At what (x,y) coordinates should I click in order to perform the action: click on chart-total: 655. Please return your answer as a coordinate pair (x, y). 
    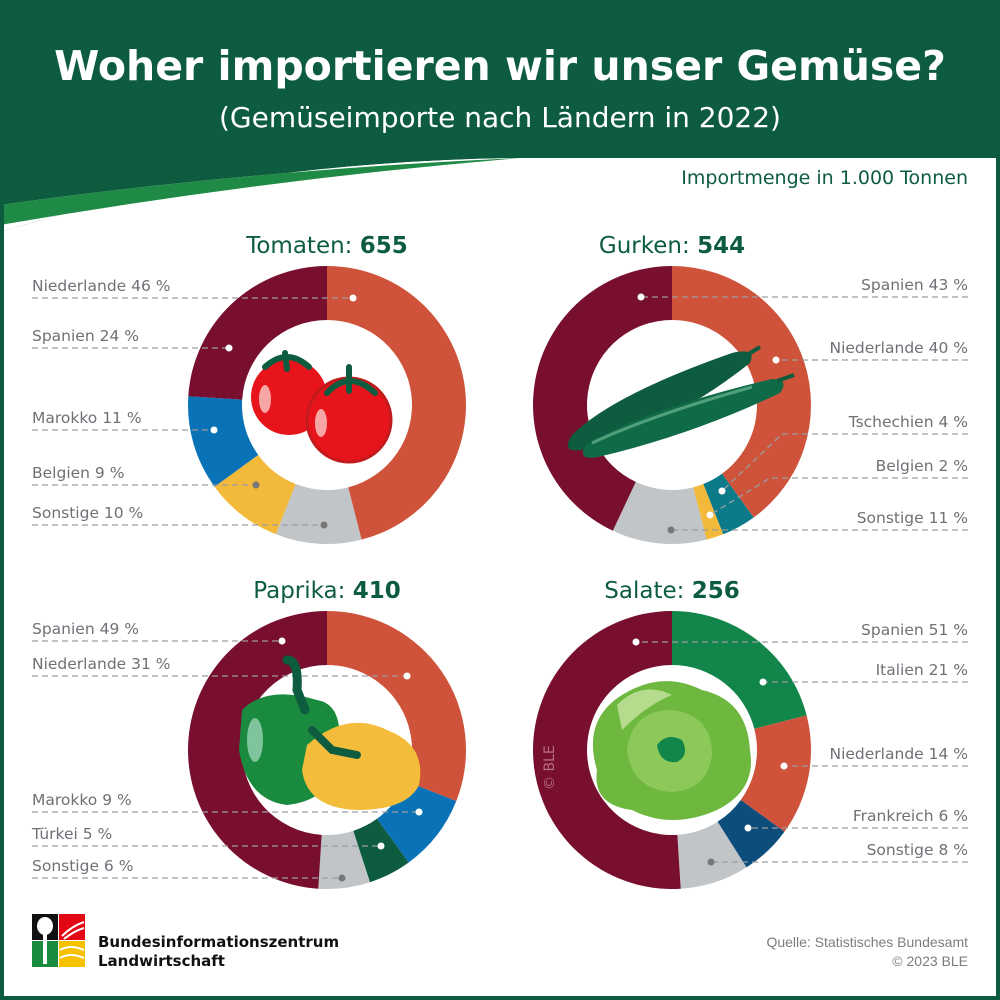
    Looking at the image, I should click on (384, 246).